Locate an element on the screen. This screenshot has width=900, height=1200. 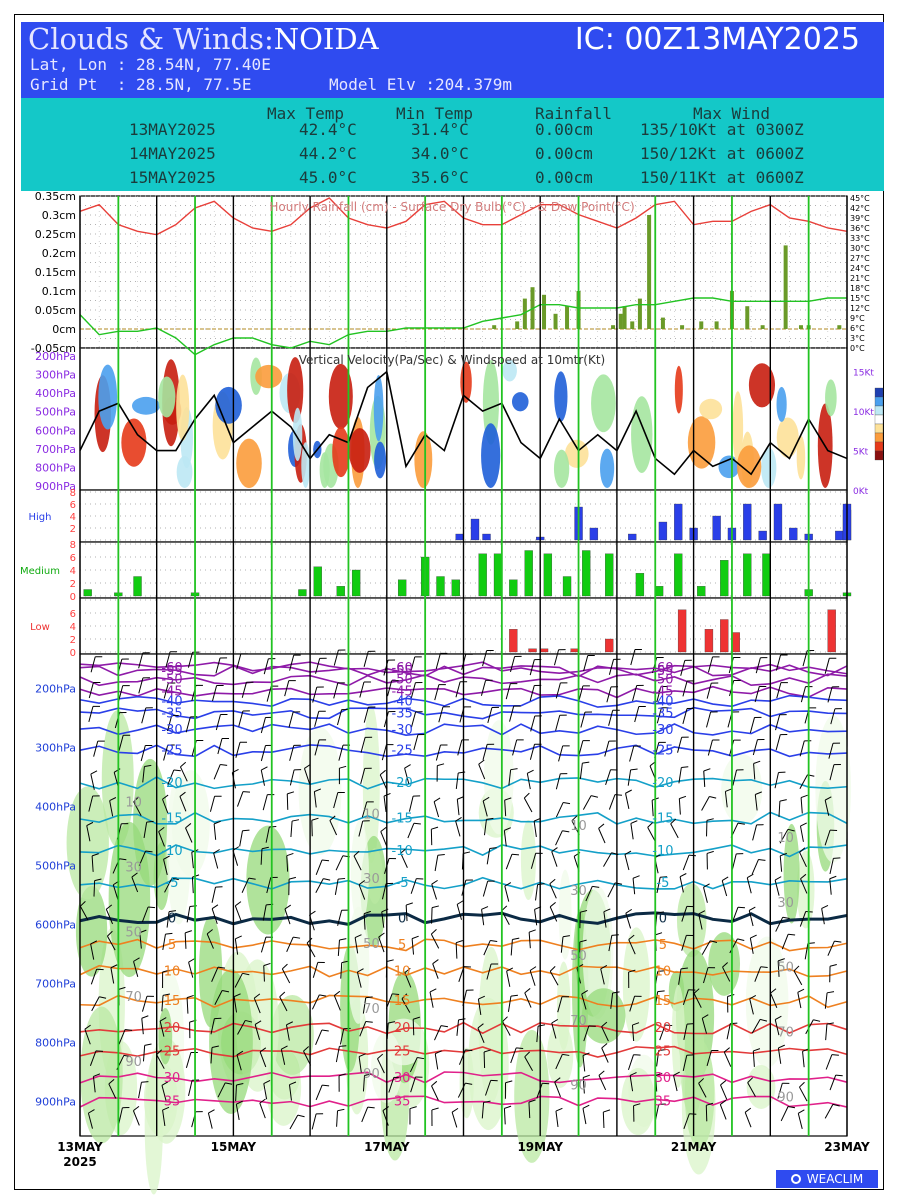
row-date: 14MAY2025 is located at coordinates (172, 153).